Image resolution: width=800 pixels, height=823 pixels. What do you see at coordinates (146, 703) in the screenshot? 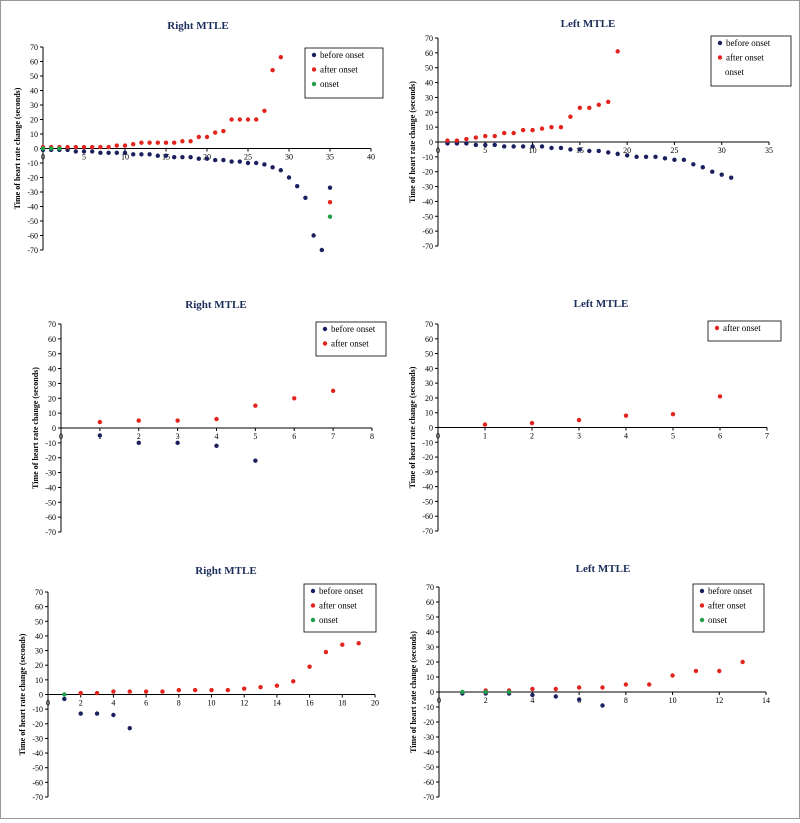
I see `x-tick-label: 6` at bounding box center [146, 703].